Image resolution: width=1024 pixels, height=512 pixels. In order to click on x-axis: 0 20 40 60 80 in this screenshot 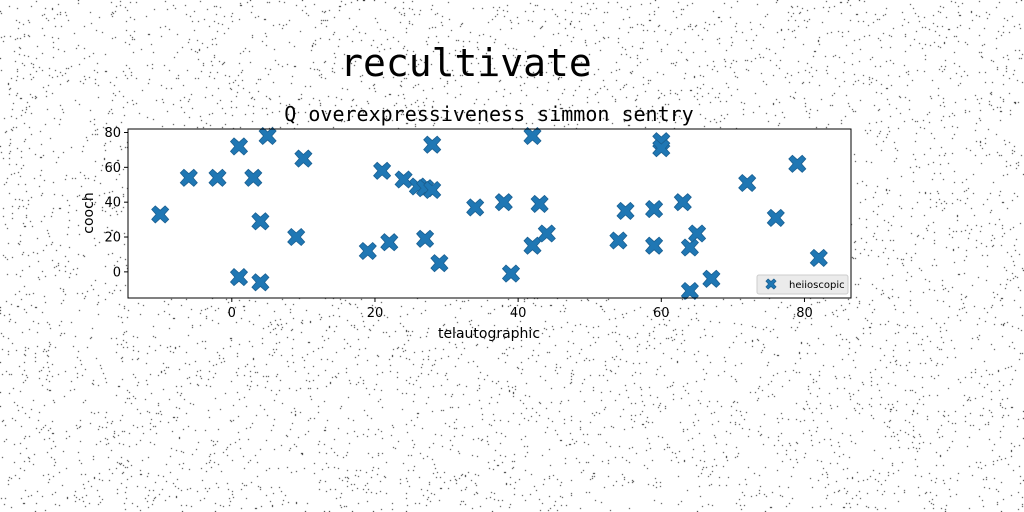, I will do `click(520, 309)`.